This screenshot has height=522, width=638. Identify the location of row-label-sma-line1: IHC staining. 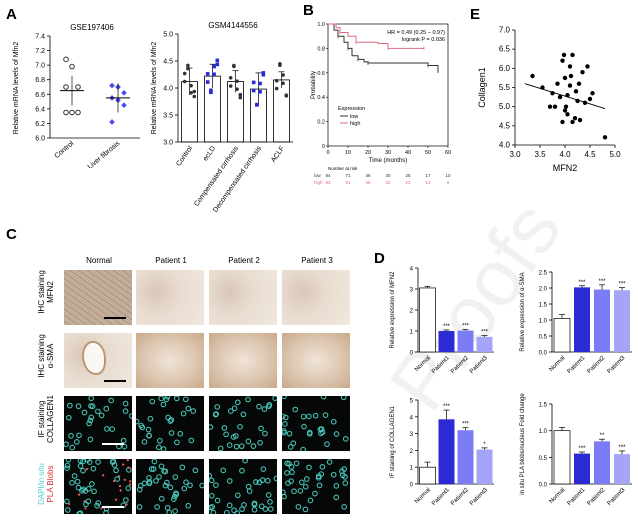
(41, 356).